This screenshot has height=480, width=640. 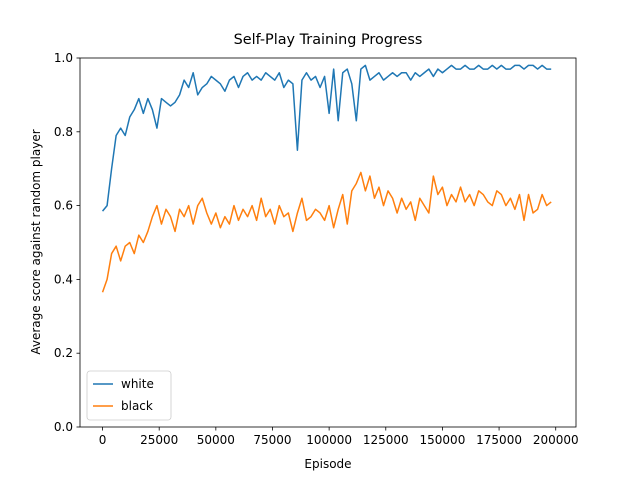 What do you see at coordinates (386, 440) in the screenshot?
I see `x-tick-label: 125000` at bounding box center [386, 440].